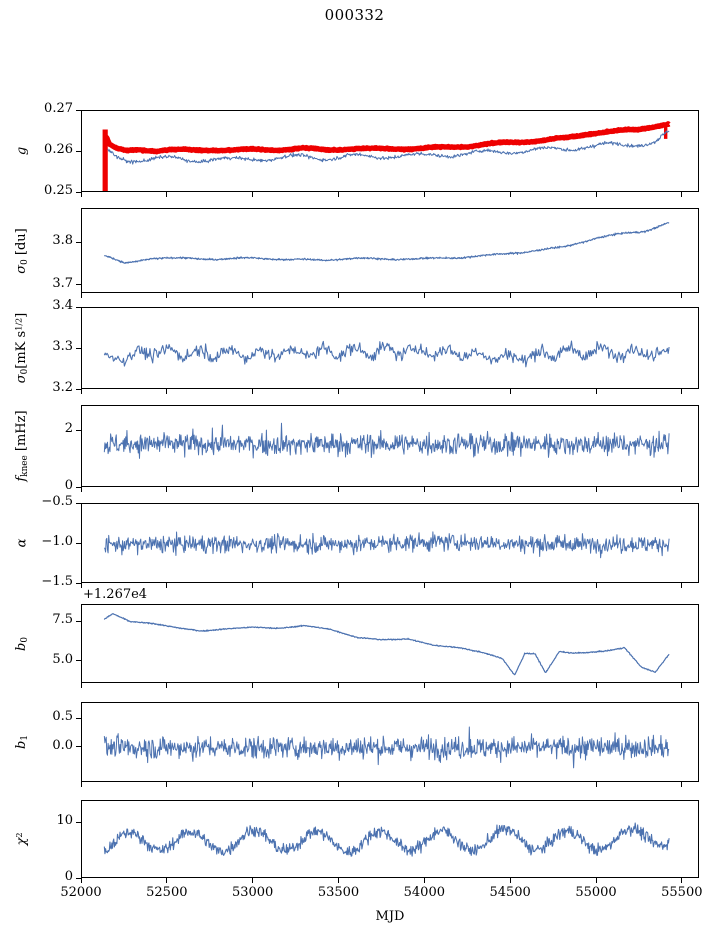 The image size is (709, 936). What do you see at coordinates (62, 716) in the screenshot?
I see `y-tick-label-b1: 0.5` at bounding box center [62, 716].